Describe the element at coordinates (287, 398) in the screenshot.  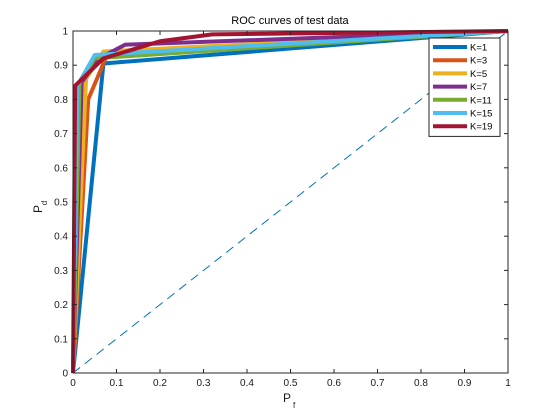
I see `x-axis-label: P` at that location.